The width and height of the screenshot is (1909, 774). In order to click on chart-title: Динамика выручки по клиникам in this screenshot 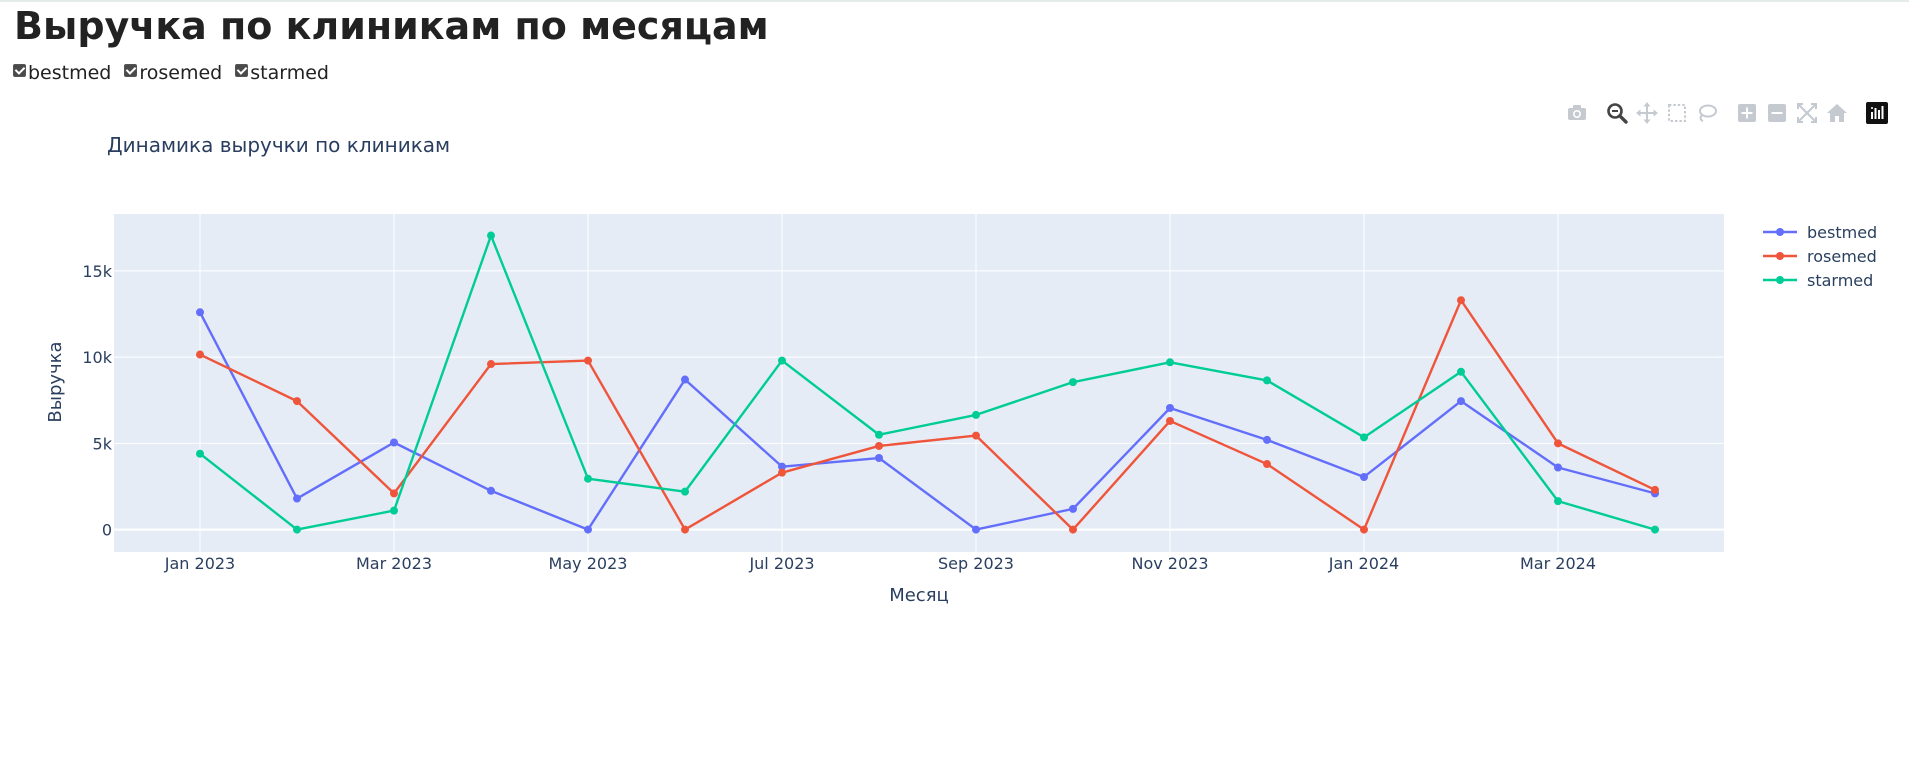, I will do `click(278, 145)`.